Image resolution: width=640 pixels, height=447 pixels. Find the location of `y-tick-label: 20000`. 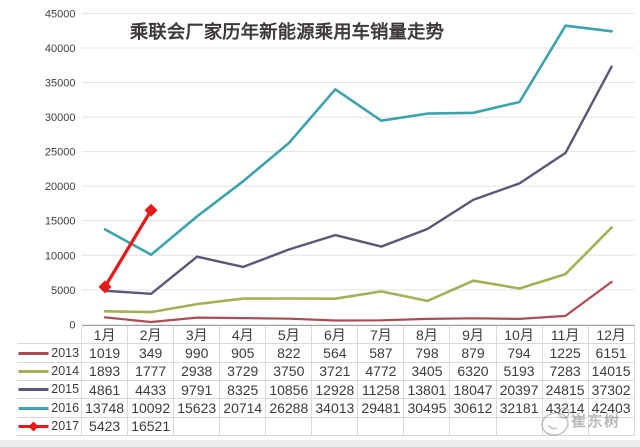

y-tick-label: 20000 is located at coordinates (60, 187).